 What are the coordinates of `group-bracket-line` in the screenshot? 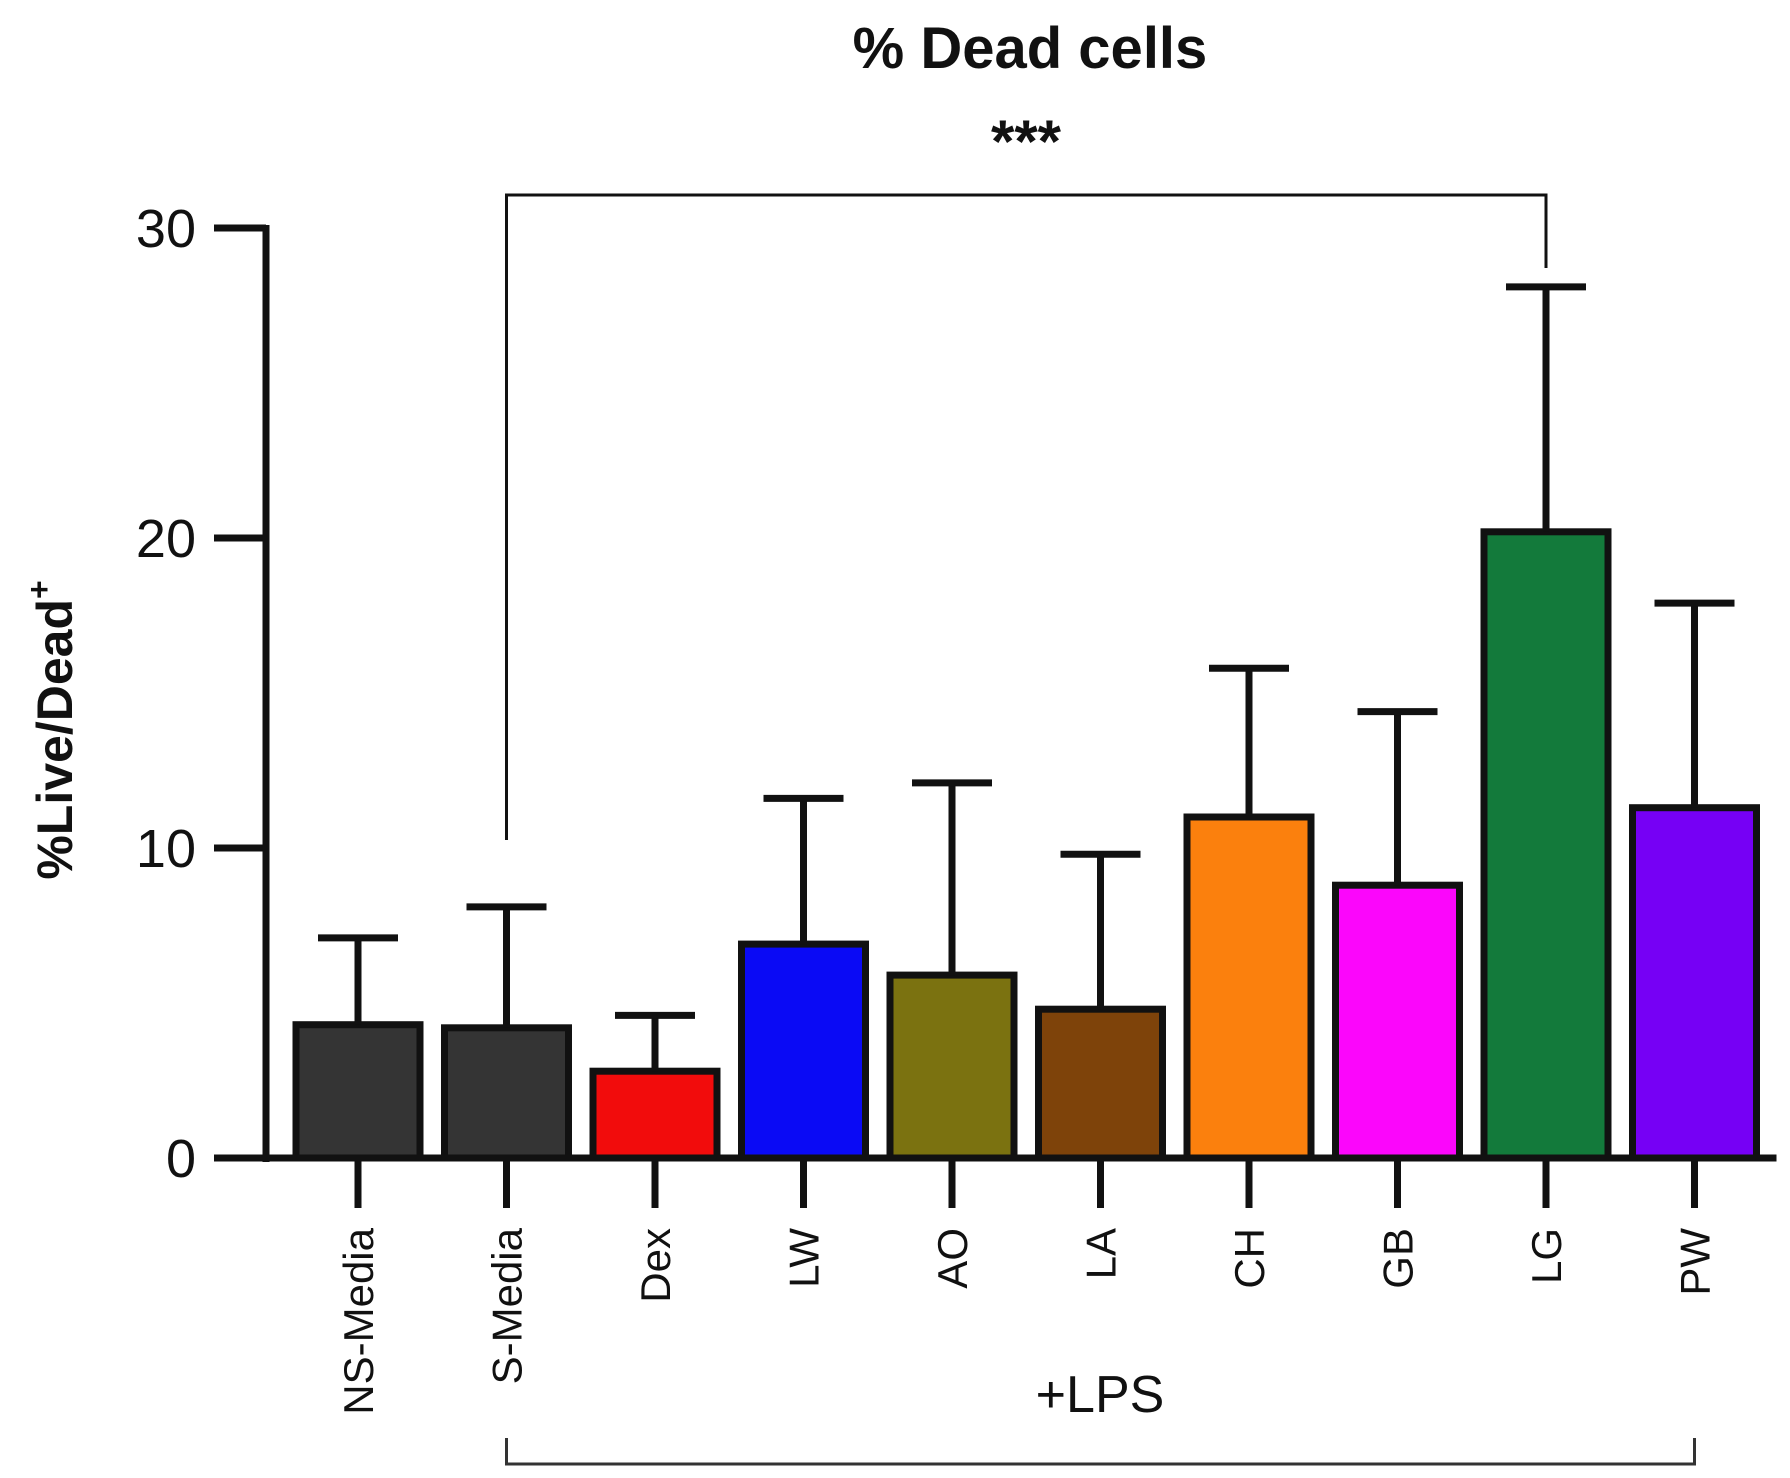 It's located at (1100, 1452).